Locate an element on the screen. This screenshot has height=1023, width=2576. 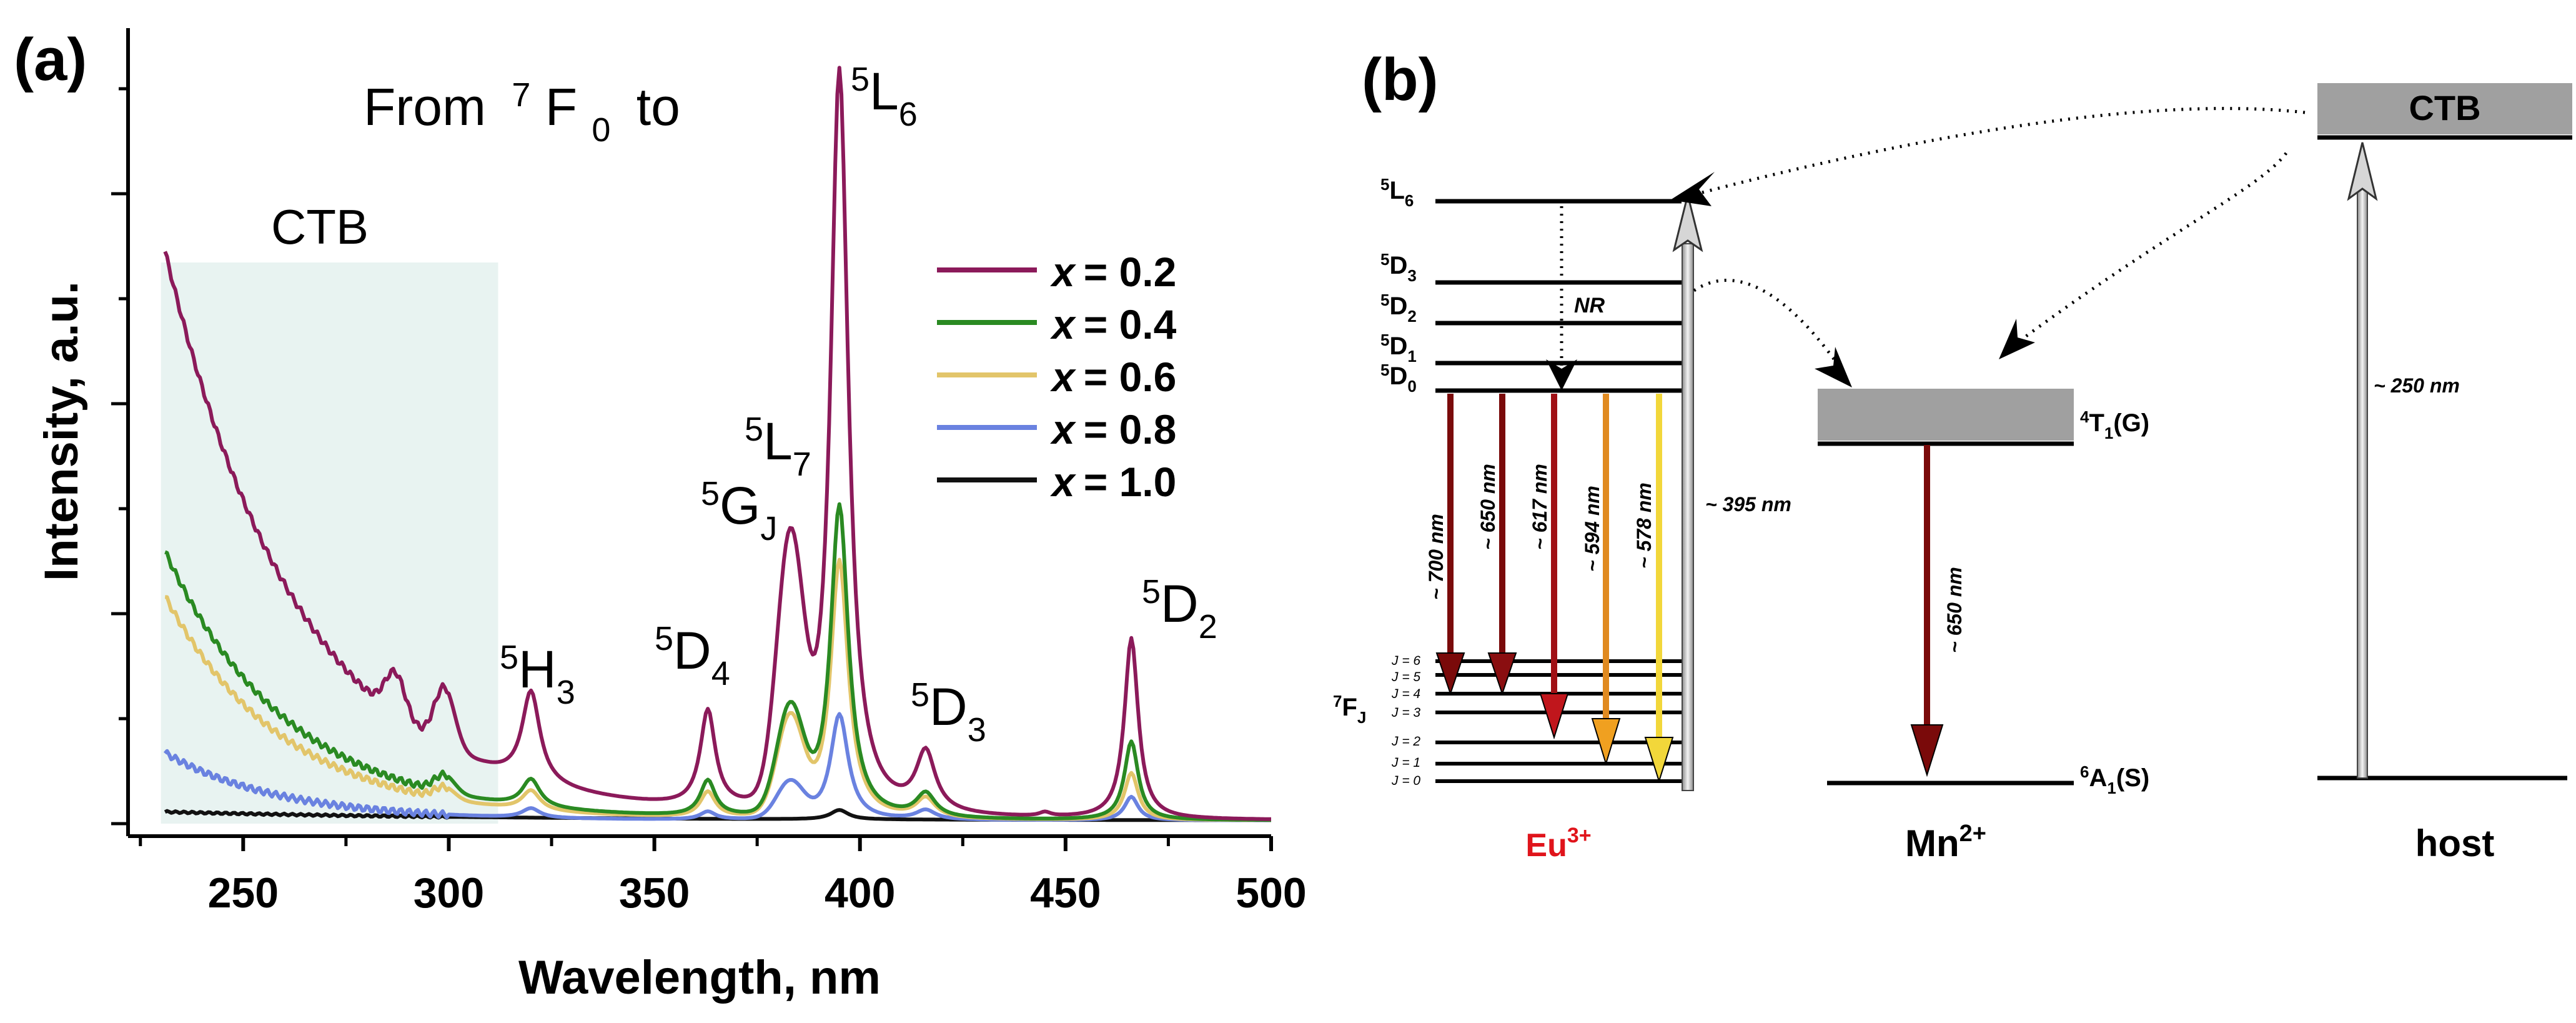
peak-label-5L7: 5L7 is located at coordinates (778, 447).